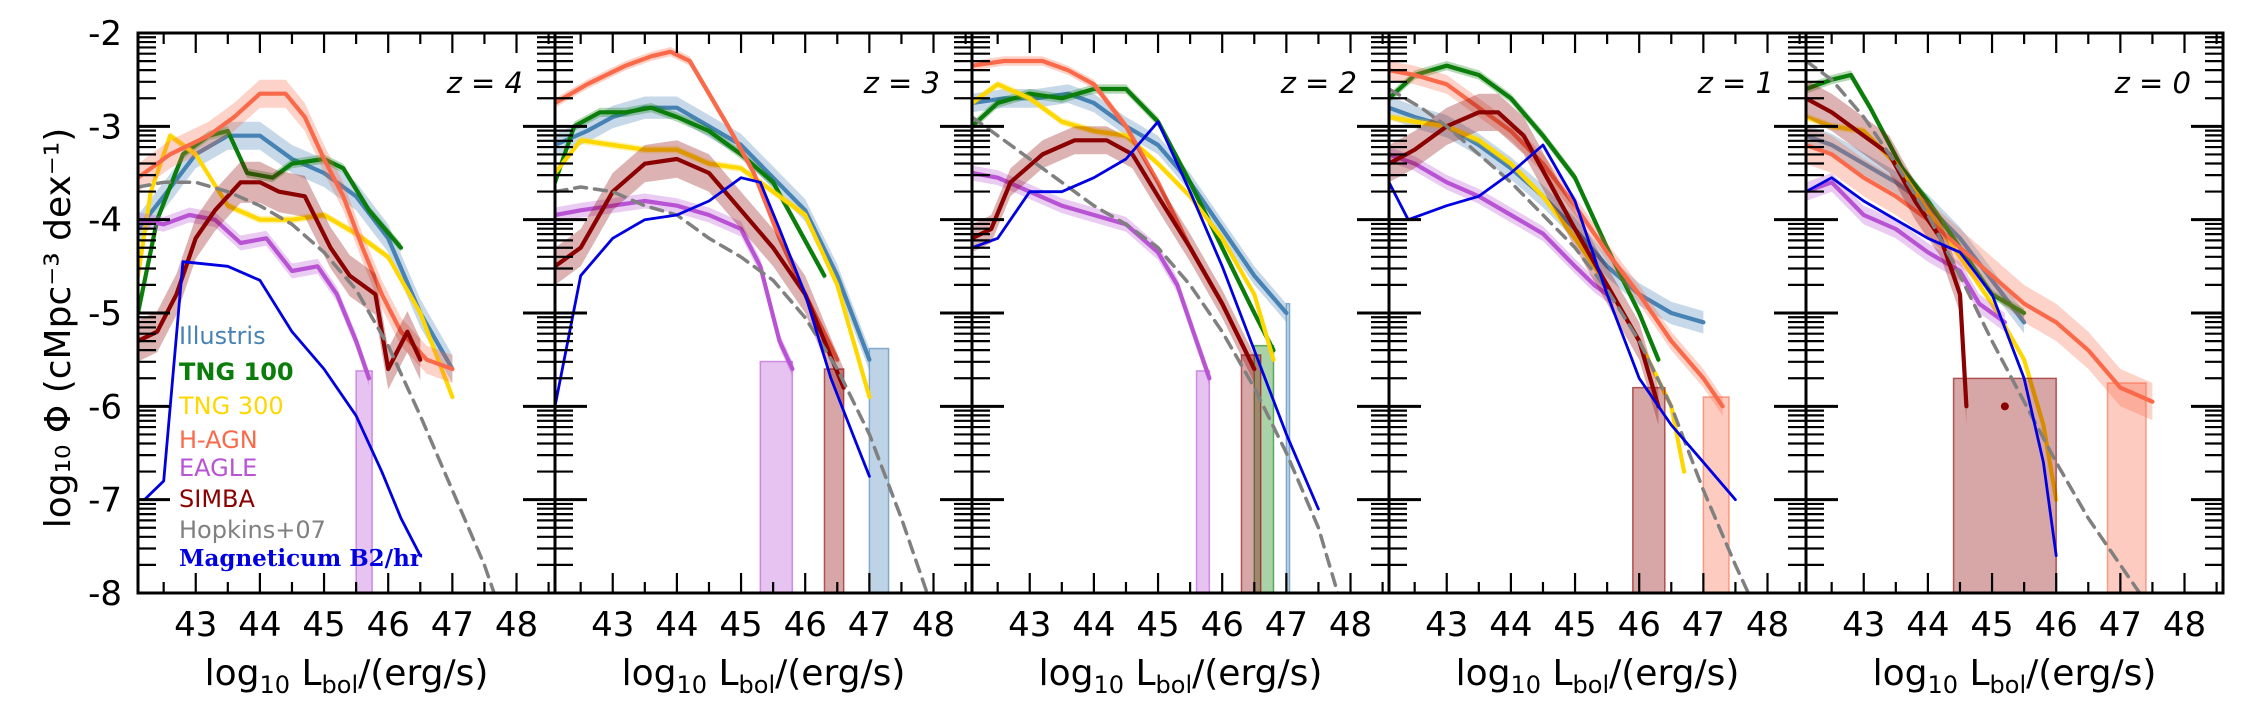 The image size is (2246, 712). What do you see at coordinates (217, 499) in the screenshot?
I see `legend-entry: SIMBA` at bounding box center [217, 499].